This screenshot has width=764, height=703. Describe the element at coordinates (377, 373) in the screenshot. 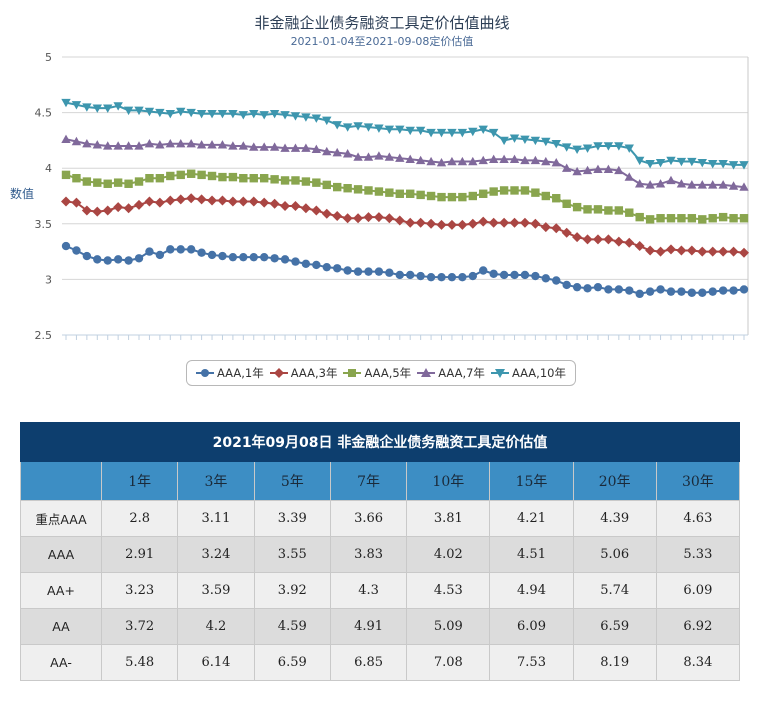

I see `legend-item: AAA,5年` at that location.